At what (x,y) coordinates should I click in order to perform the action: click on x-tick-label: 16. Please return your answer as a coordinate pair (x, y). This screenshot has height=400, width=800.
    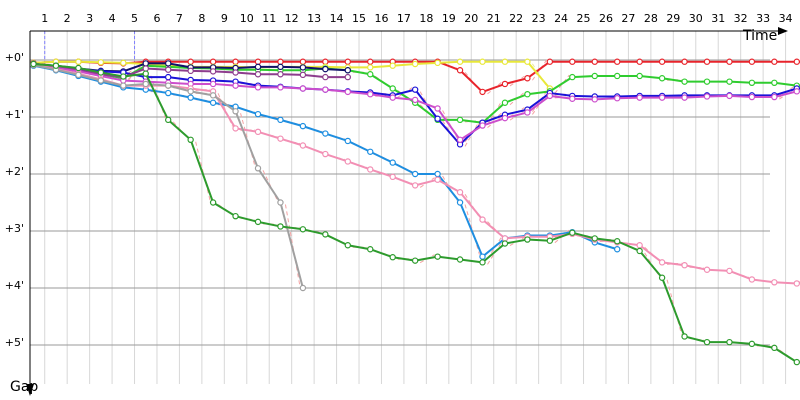
    Looking at the image, I should click on (381, 18).